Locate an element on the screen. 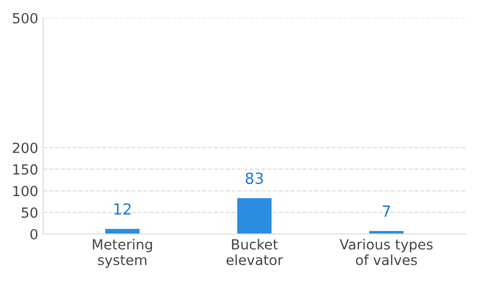 The height and width of the screenshot is (300, 480). y-tick-label: 200 is located at coordinates (25, 148).